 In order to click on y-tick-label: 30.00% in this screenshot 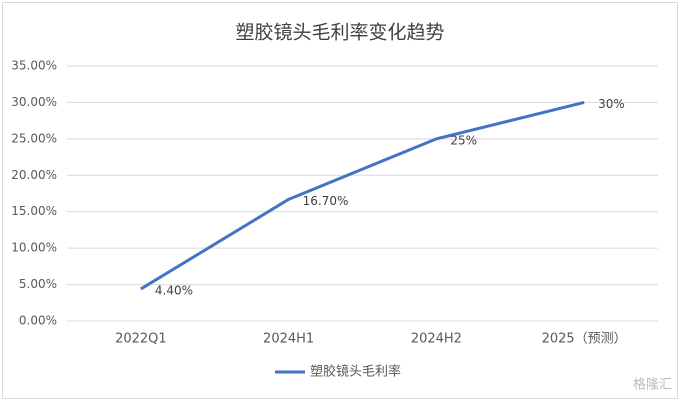, I will do `click(34, 102)`.